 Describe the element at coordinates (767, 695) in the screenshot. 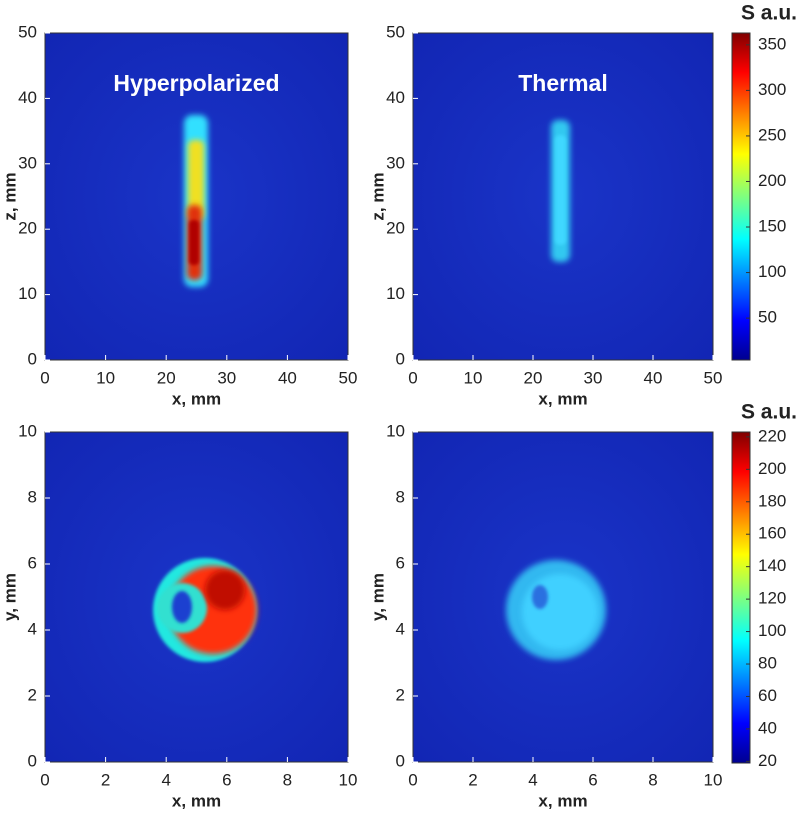

I see `colorbar-tick-label: 60` at that location.